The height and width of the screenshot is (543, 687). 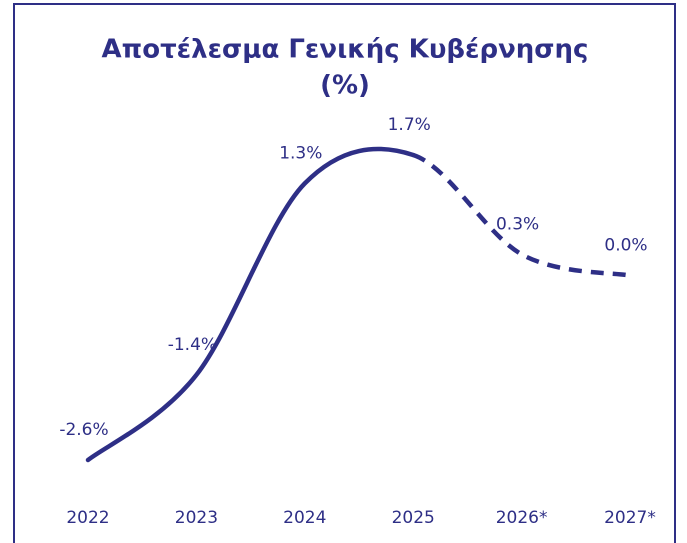 What do you see at coordinates (630, 518) in the screenshot?
I see `x-tick-label: 2027*` at bounding box center [630, 518].